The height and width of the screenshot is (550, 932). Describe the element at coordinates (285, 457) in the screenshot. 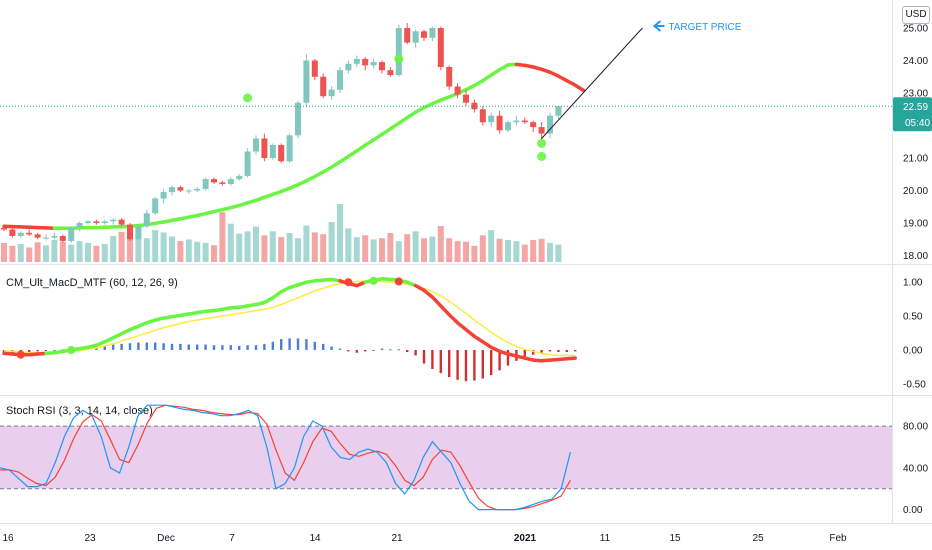

I see `stoch-lines` at that location.